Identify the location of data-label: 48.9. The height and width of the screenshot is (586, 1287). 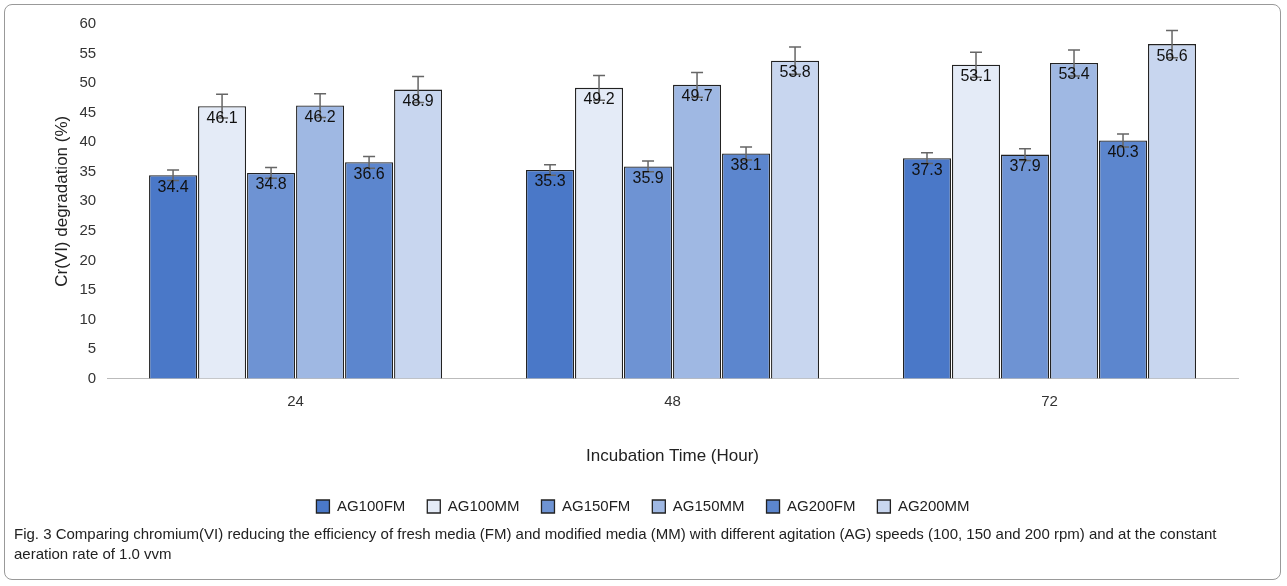
(418, 101).